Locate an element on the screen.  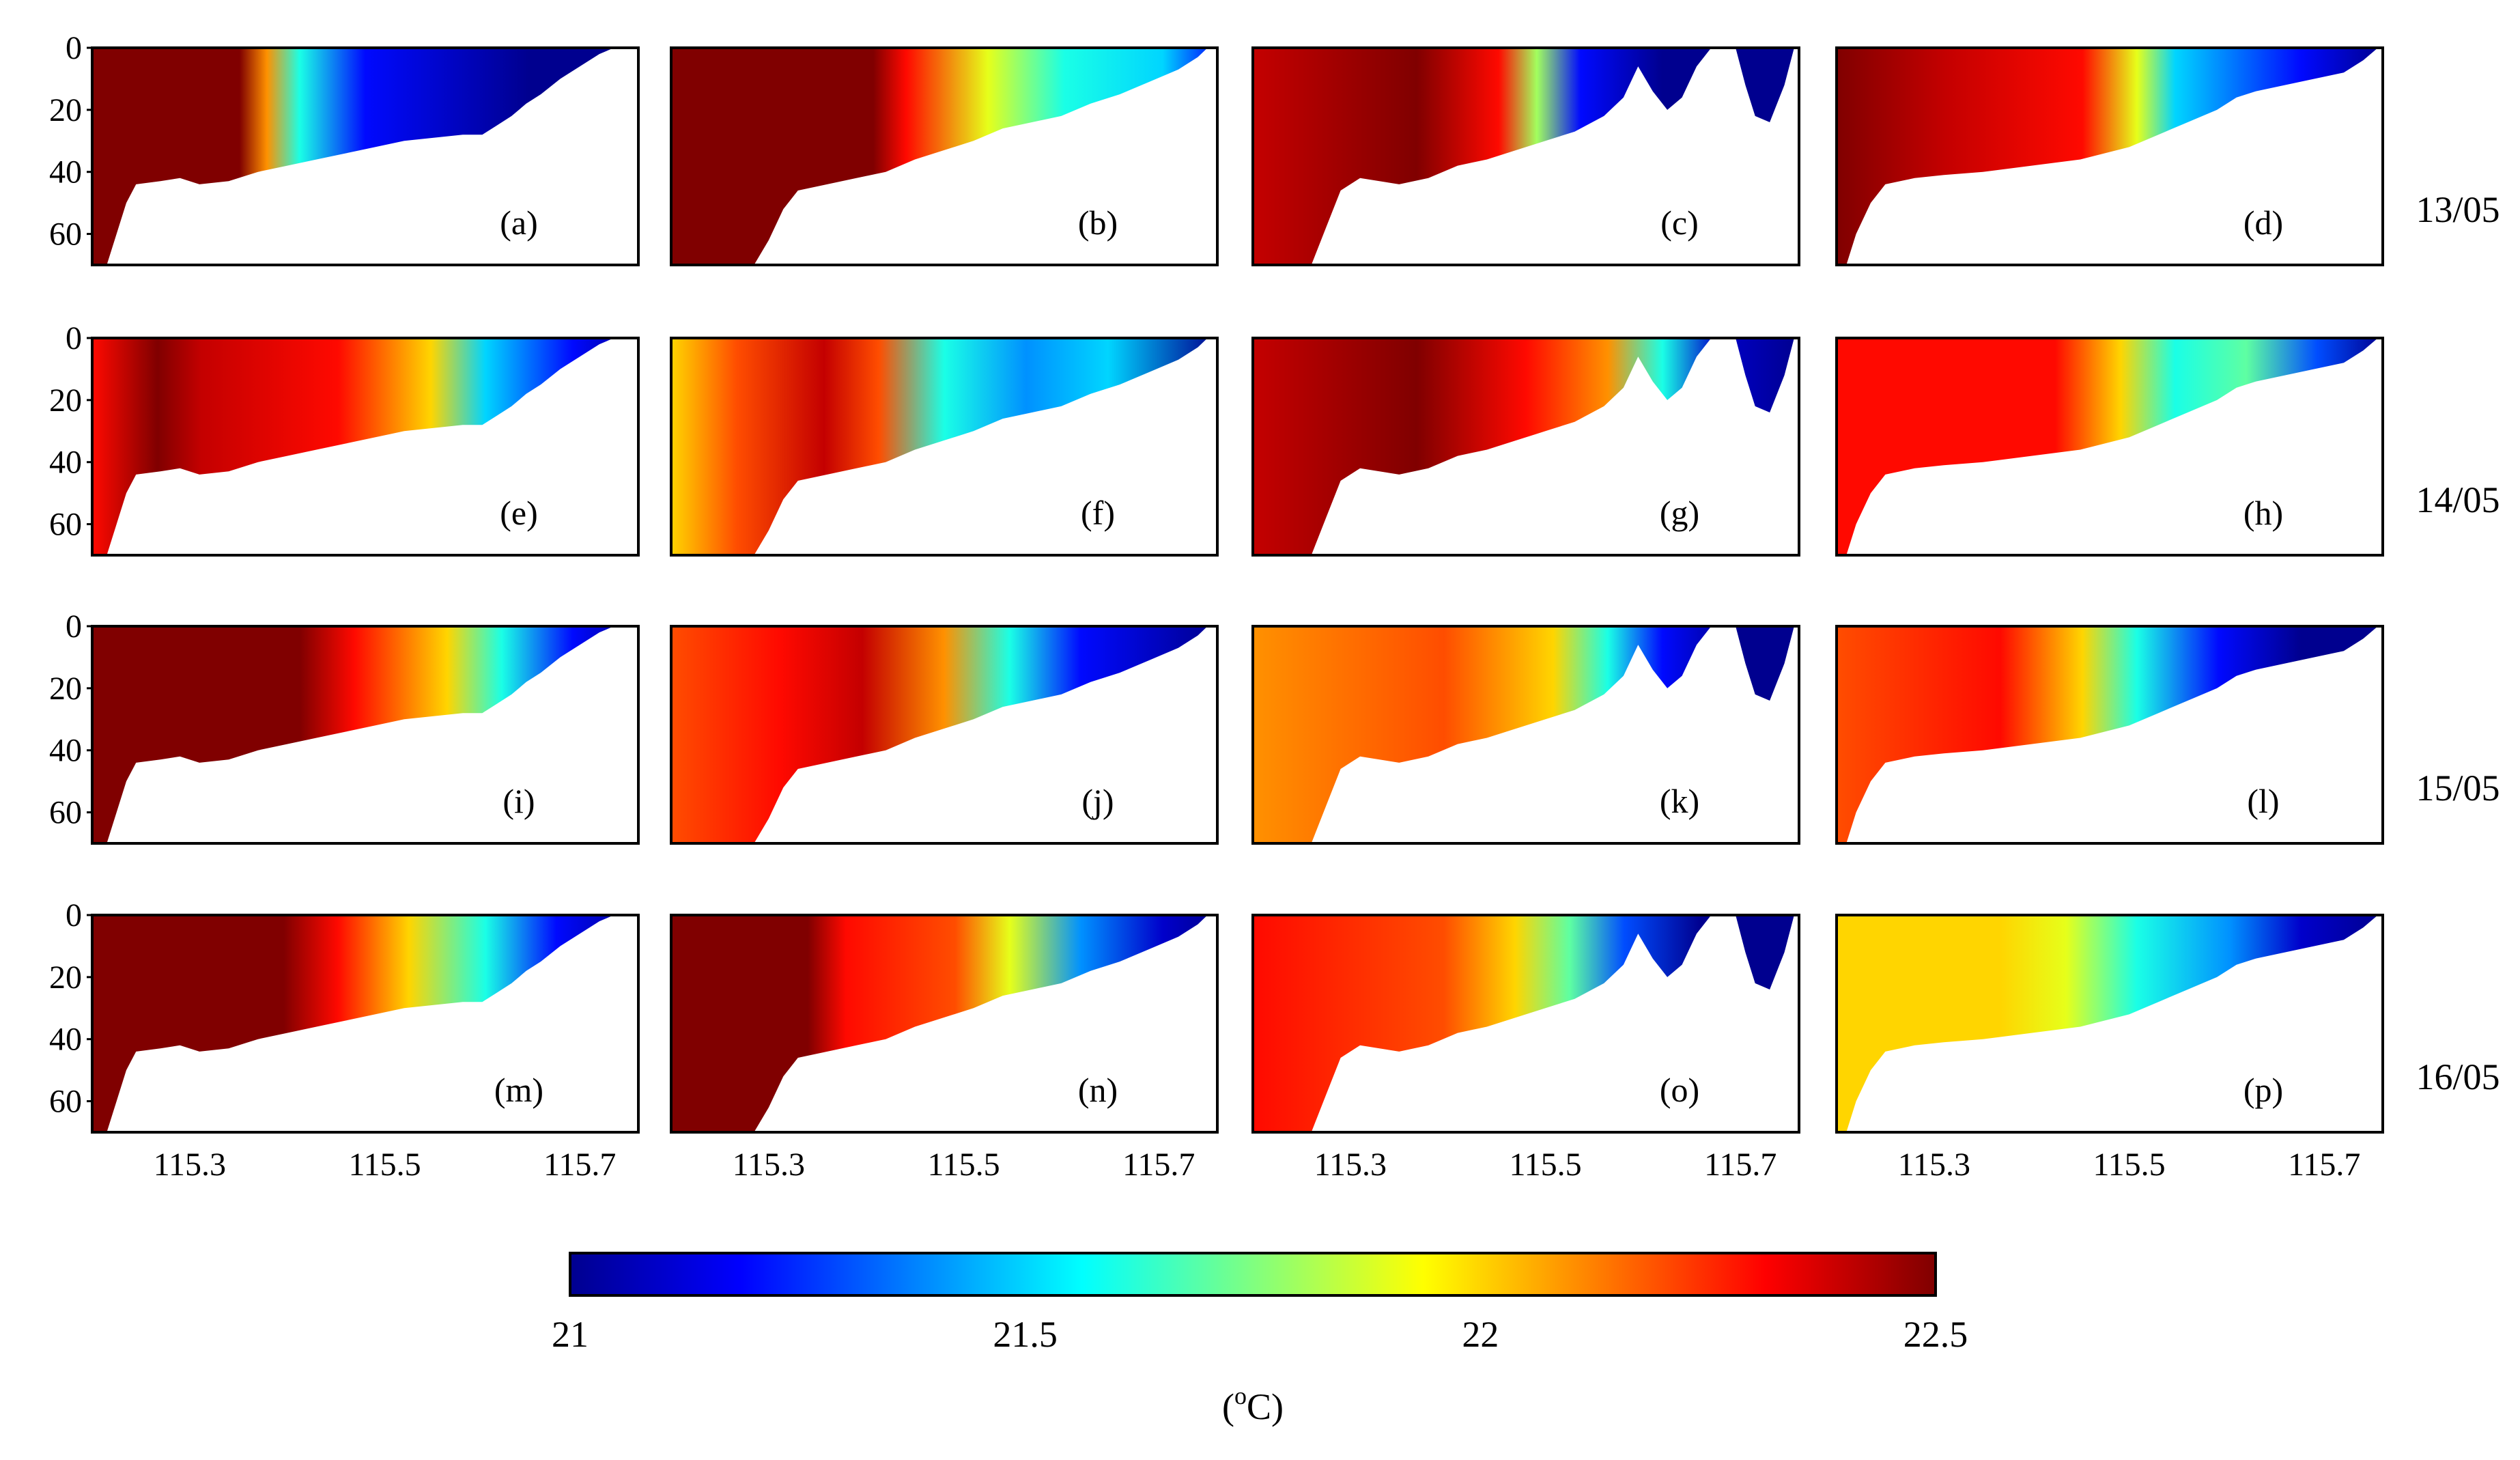
panel-label: (j) is located at coordinates (1097, 801).